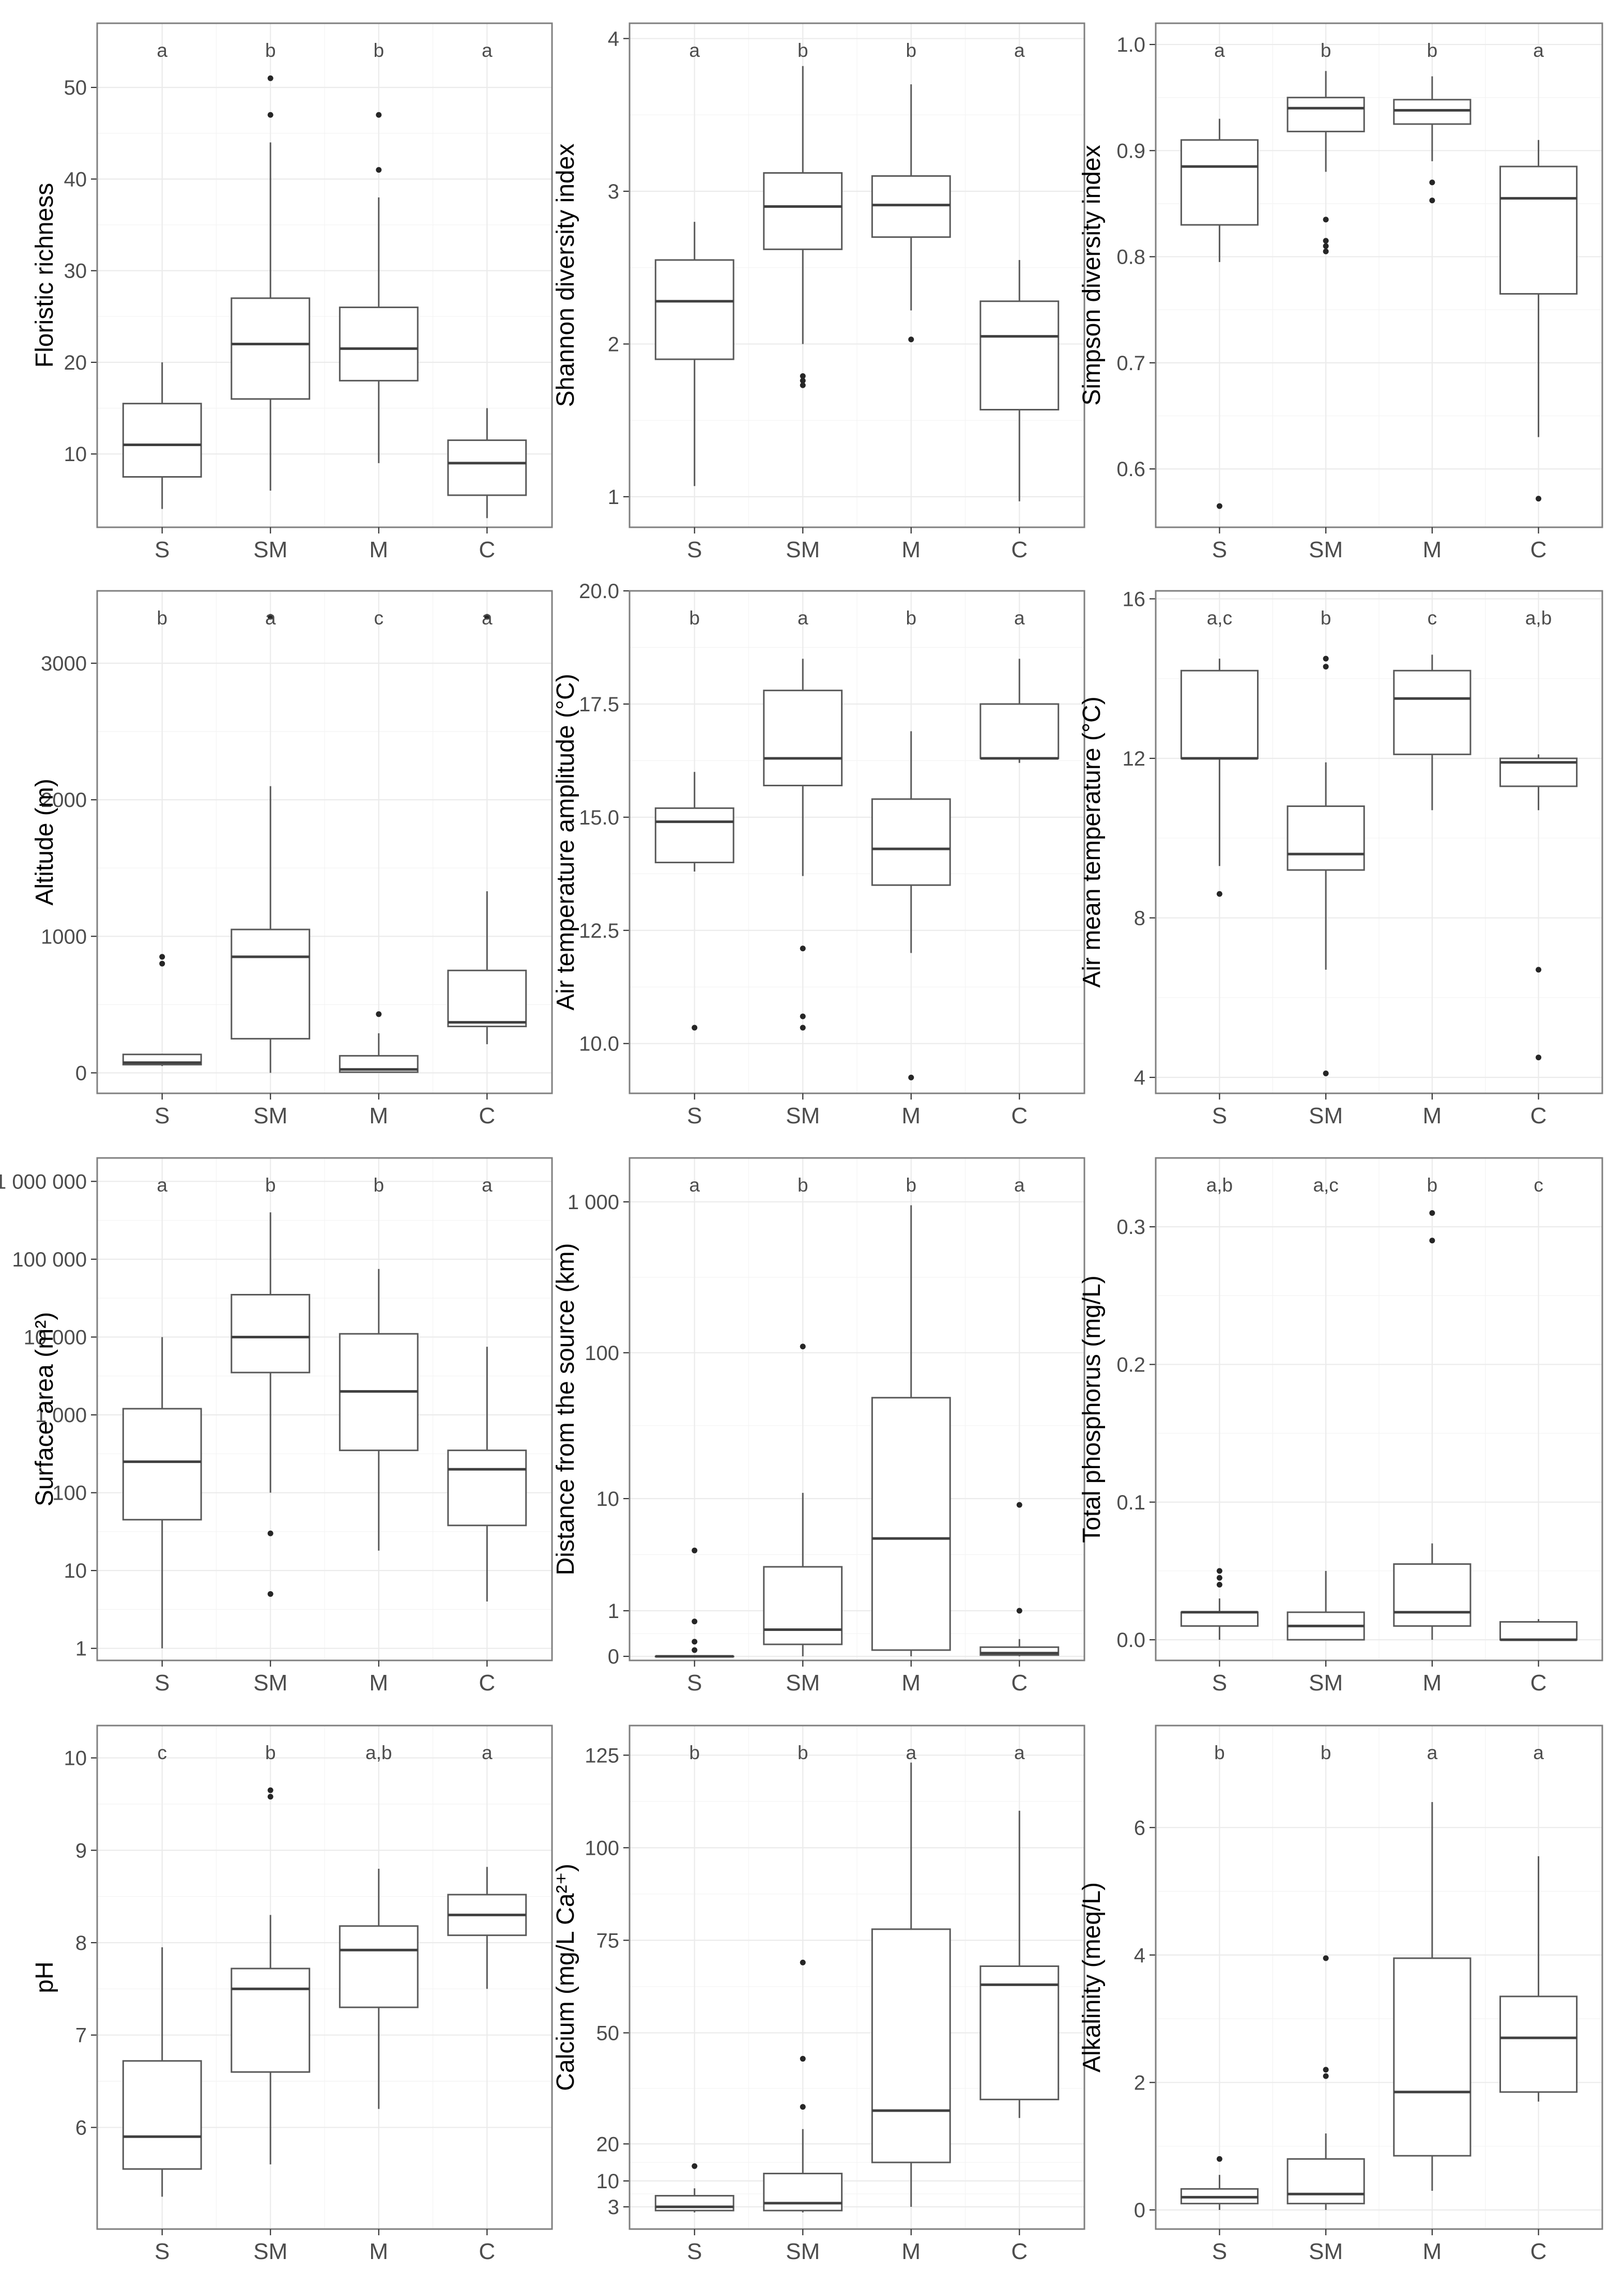 This screenshot has width=1624, height=2273. What do you see at coordinates (608, 2033) in the screenshot?
I see `y-tick-label: 50` at bounding box center [608, 2033].